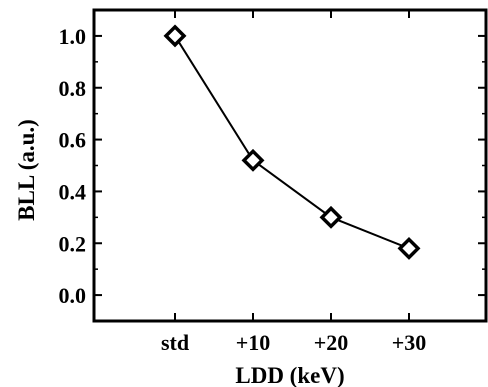 This screenshot has height=387, width=488. Describe the element at coordinates (175, 342) in the screenshot. I see `x-tick-label: std` at that location.